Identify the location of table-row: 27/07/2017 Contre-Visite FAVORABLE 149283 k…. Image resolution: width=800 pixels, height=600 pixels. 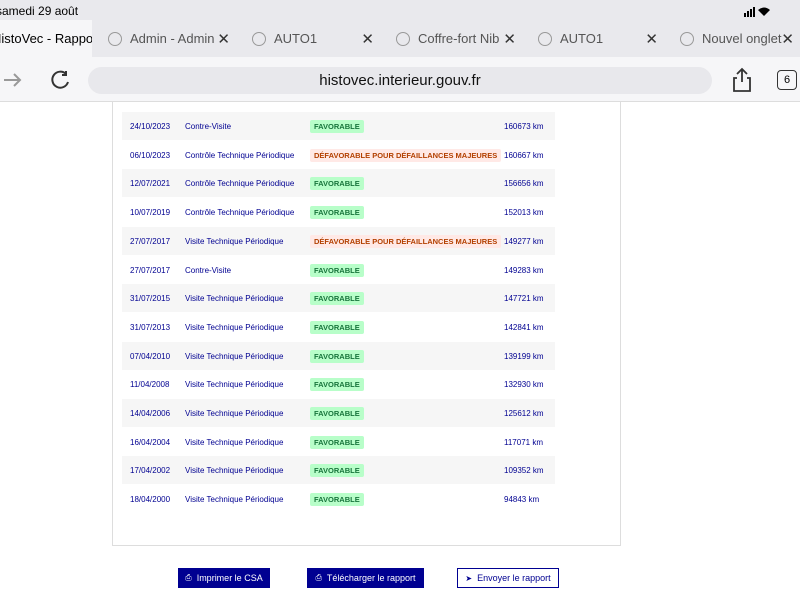
(338, 270).